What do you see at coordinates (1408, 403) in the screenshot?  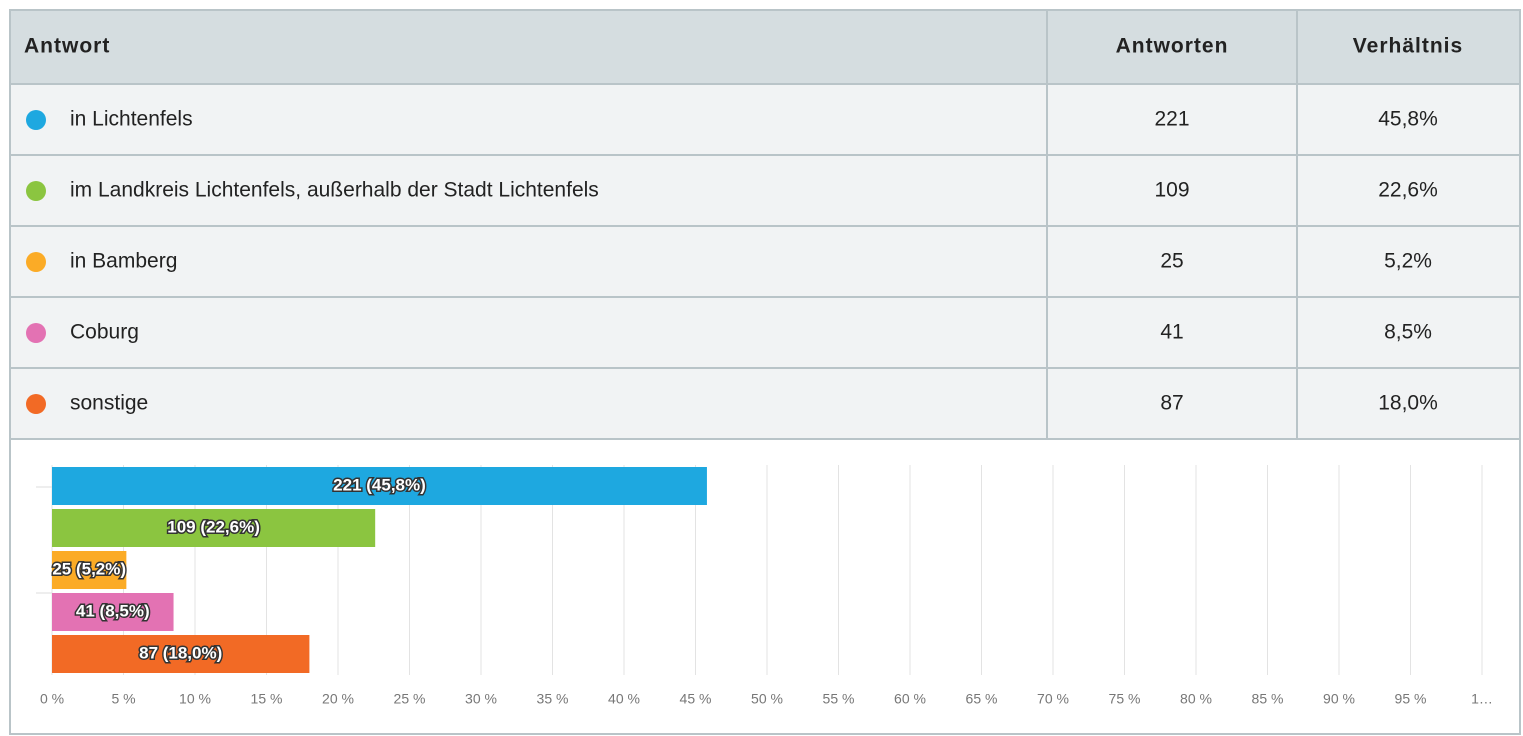 I see `ratio-cell: 18,0%` at bounding box center [1408, 403].